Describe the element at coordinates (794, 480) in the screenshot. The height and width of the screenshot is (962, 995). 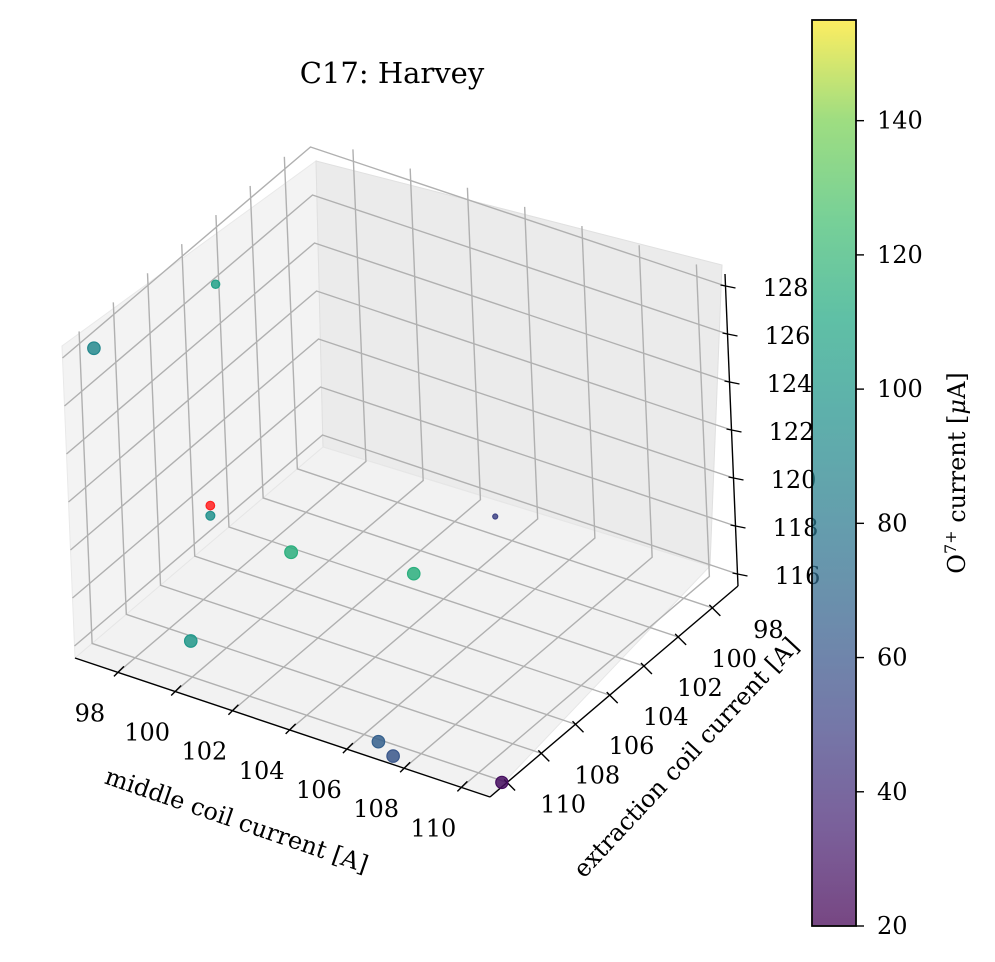
I see `z-tick-label: 120` at that location.